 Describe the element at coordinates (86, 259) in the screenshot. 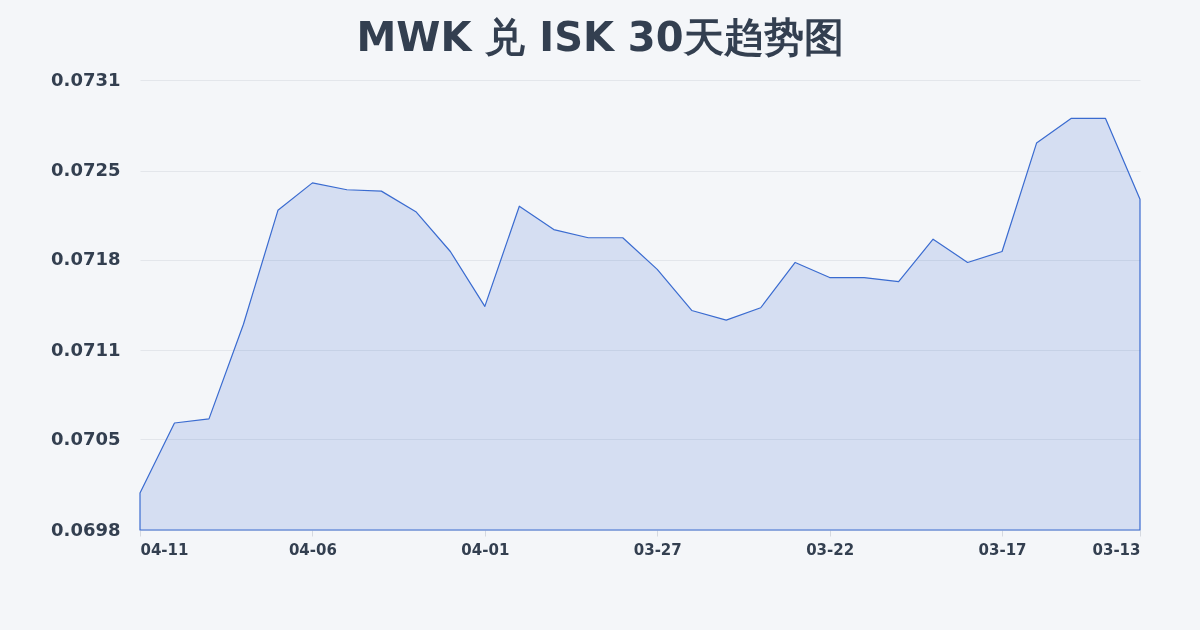

I see `y-tick-label: 0.0718` at that location.